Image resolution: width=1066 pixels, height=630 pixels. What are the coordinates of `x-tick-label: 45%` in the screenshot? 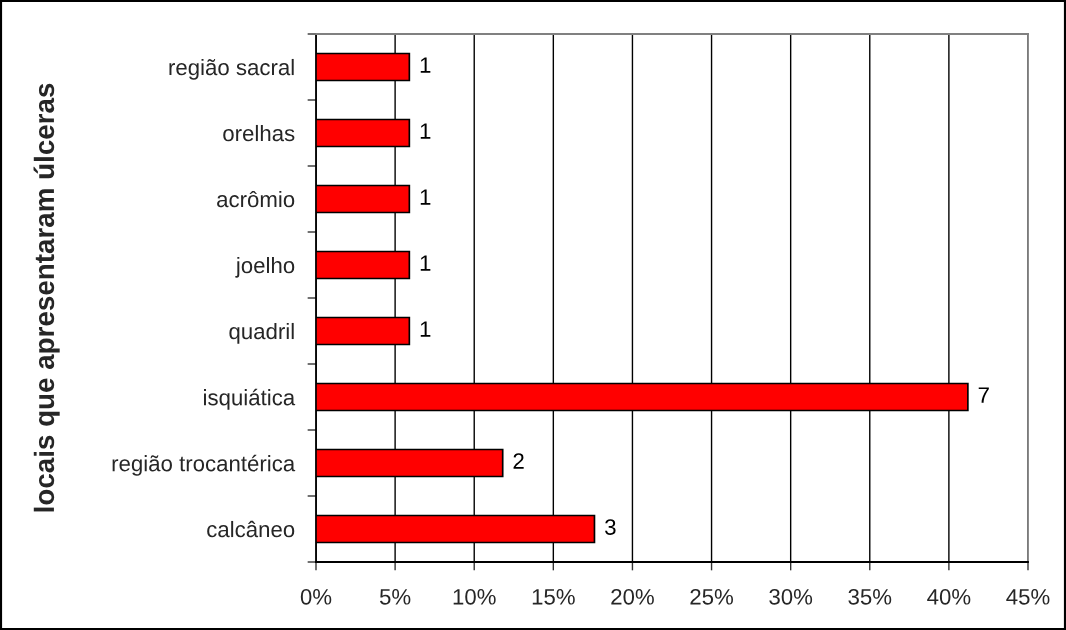 It's located at (1028, 597).